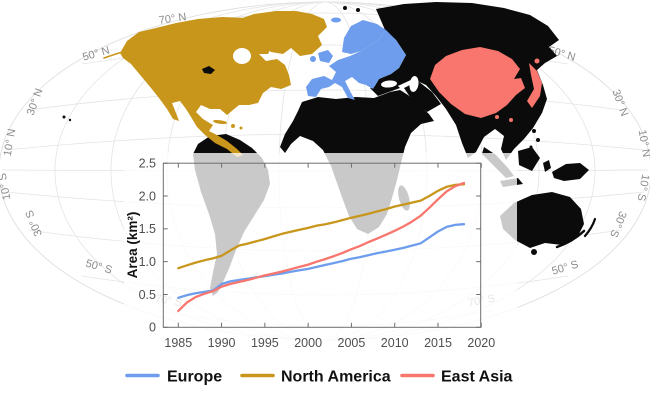 This screenshot has width=650, height=400. Describe the element at coordinates (147, 229) in the screenshot. I see `y-tick-label: 1.5` at that location.